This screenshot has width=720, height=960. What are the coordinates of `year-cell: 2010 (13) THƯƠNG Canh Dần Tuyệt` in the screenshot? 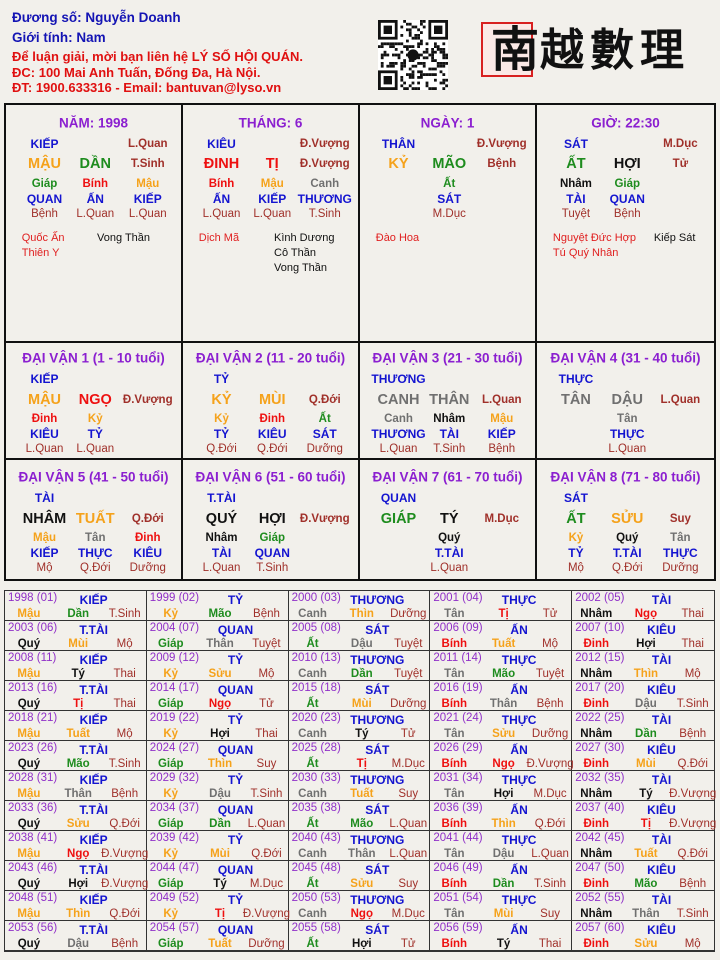 It's located at (359, 666).